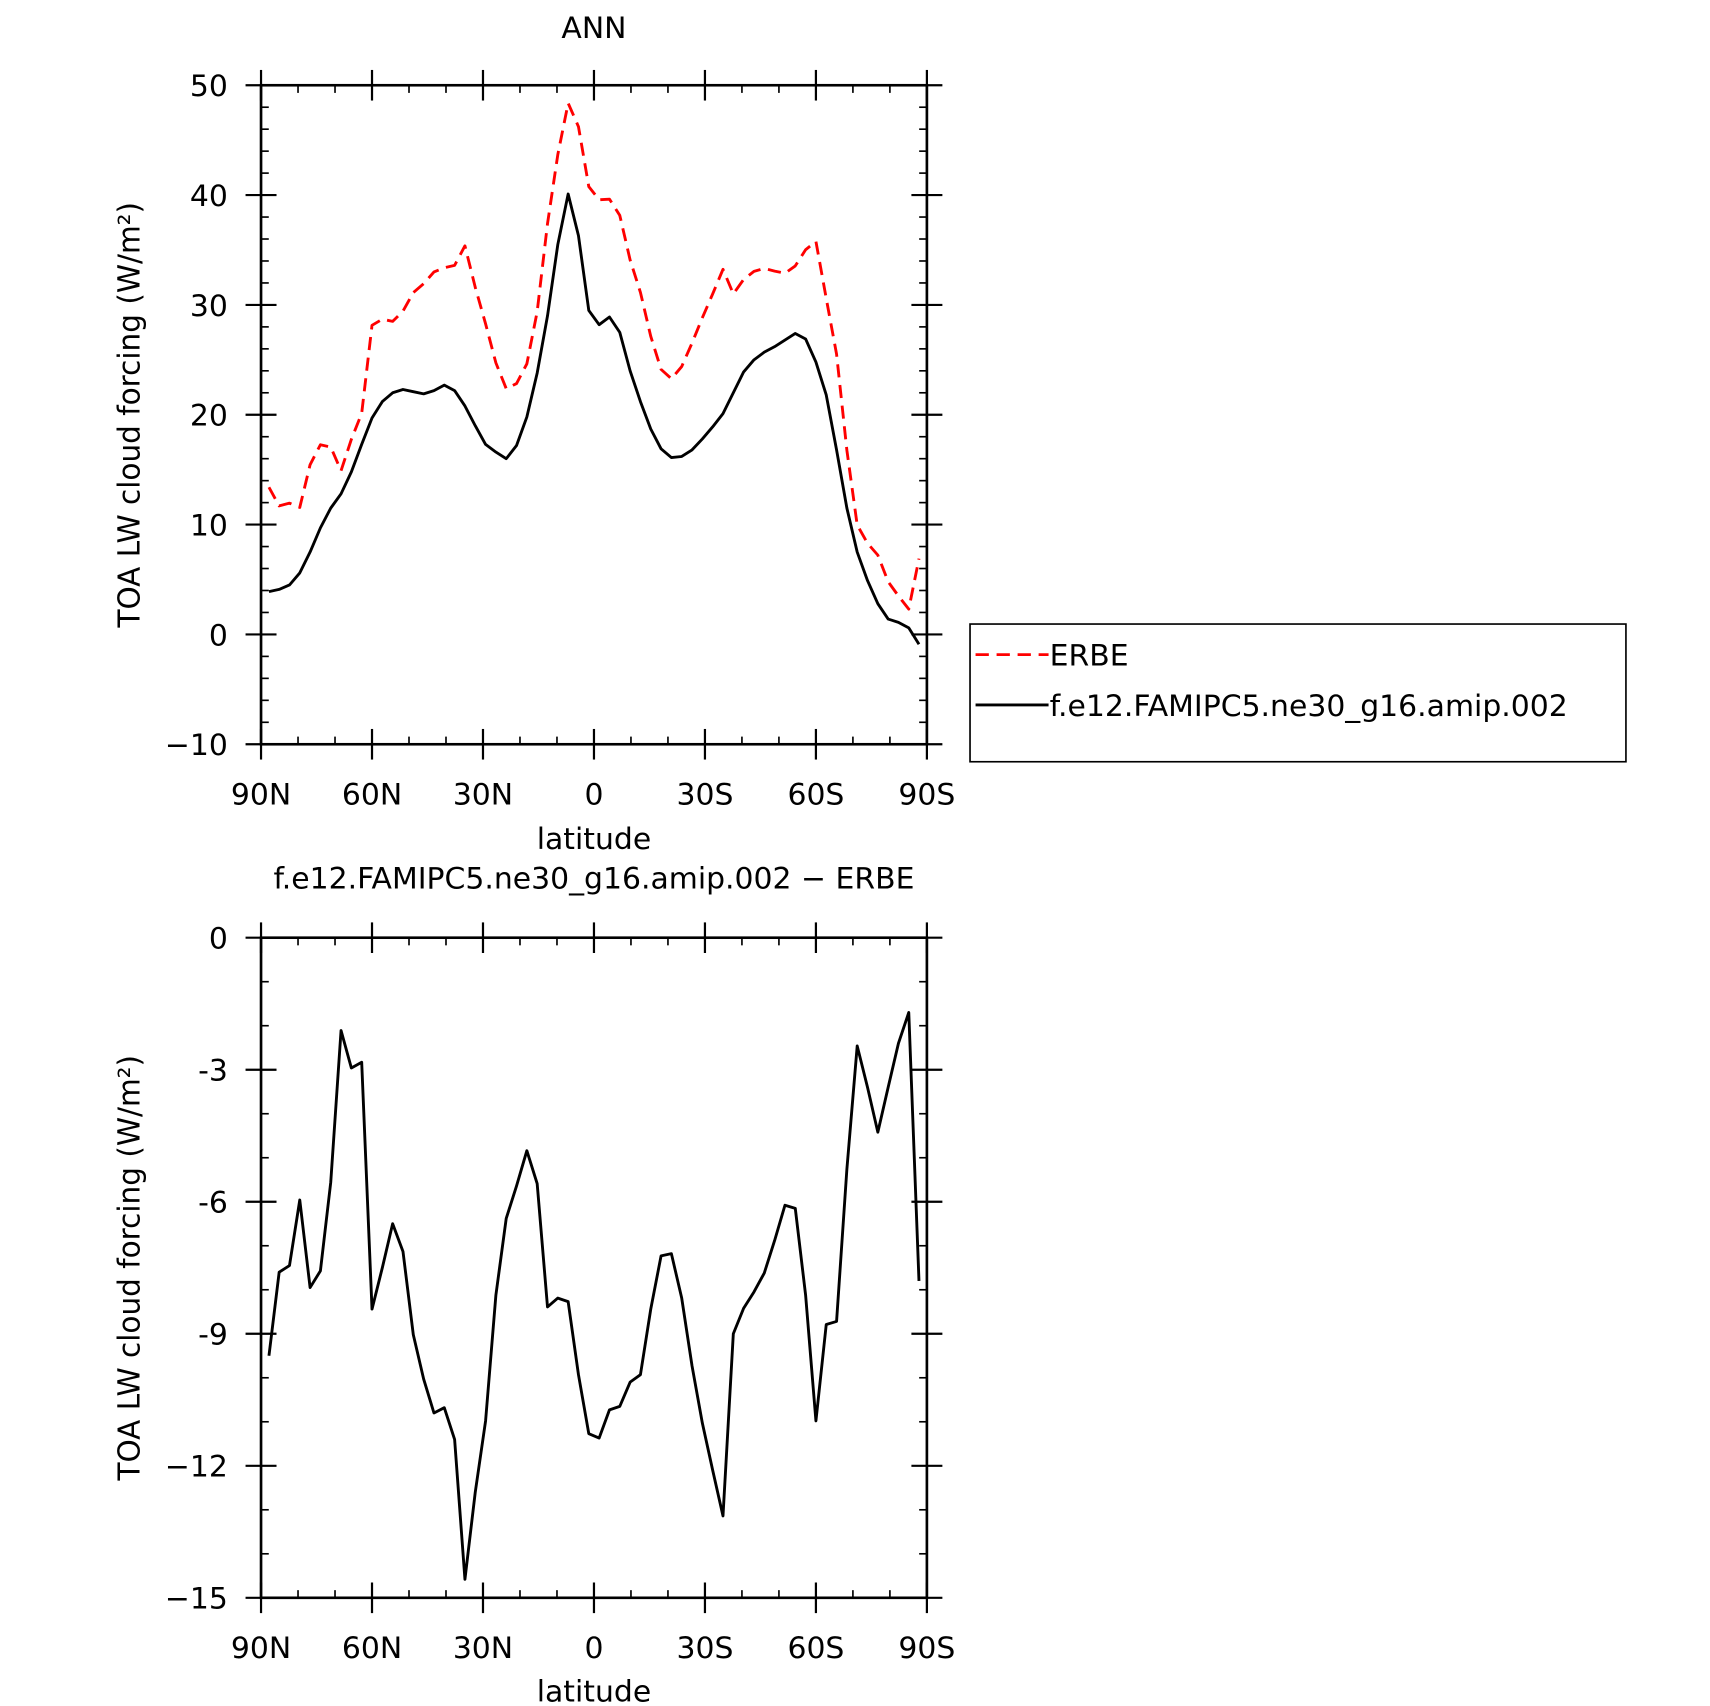 Image resolution: width=1710 pixels, height=1706 pixels. What do you see at coordinates (209, 195) in the screenshot?
I see `y-tick-label: 40` at bounding box center [209, 195].